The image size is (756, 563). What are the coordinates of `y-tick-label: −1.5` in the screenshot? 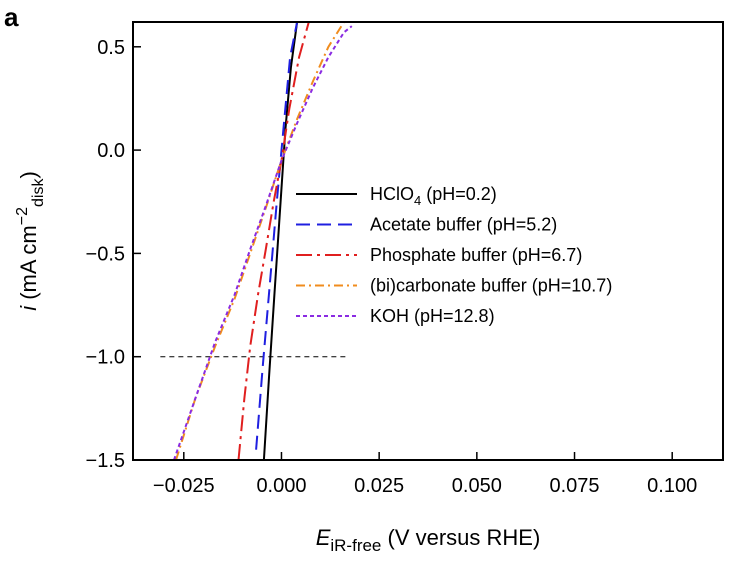 It's located at (105, 461).